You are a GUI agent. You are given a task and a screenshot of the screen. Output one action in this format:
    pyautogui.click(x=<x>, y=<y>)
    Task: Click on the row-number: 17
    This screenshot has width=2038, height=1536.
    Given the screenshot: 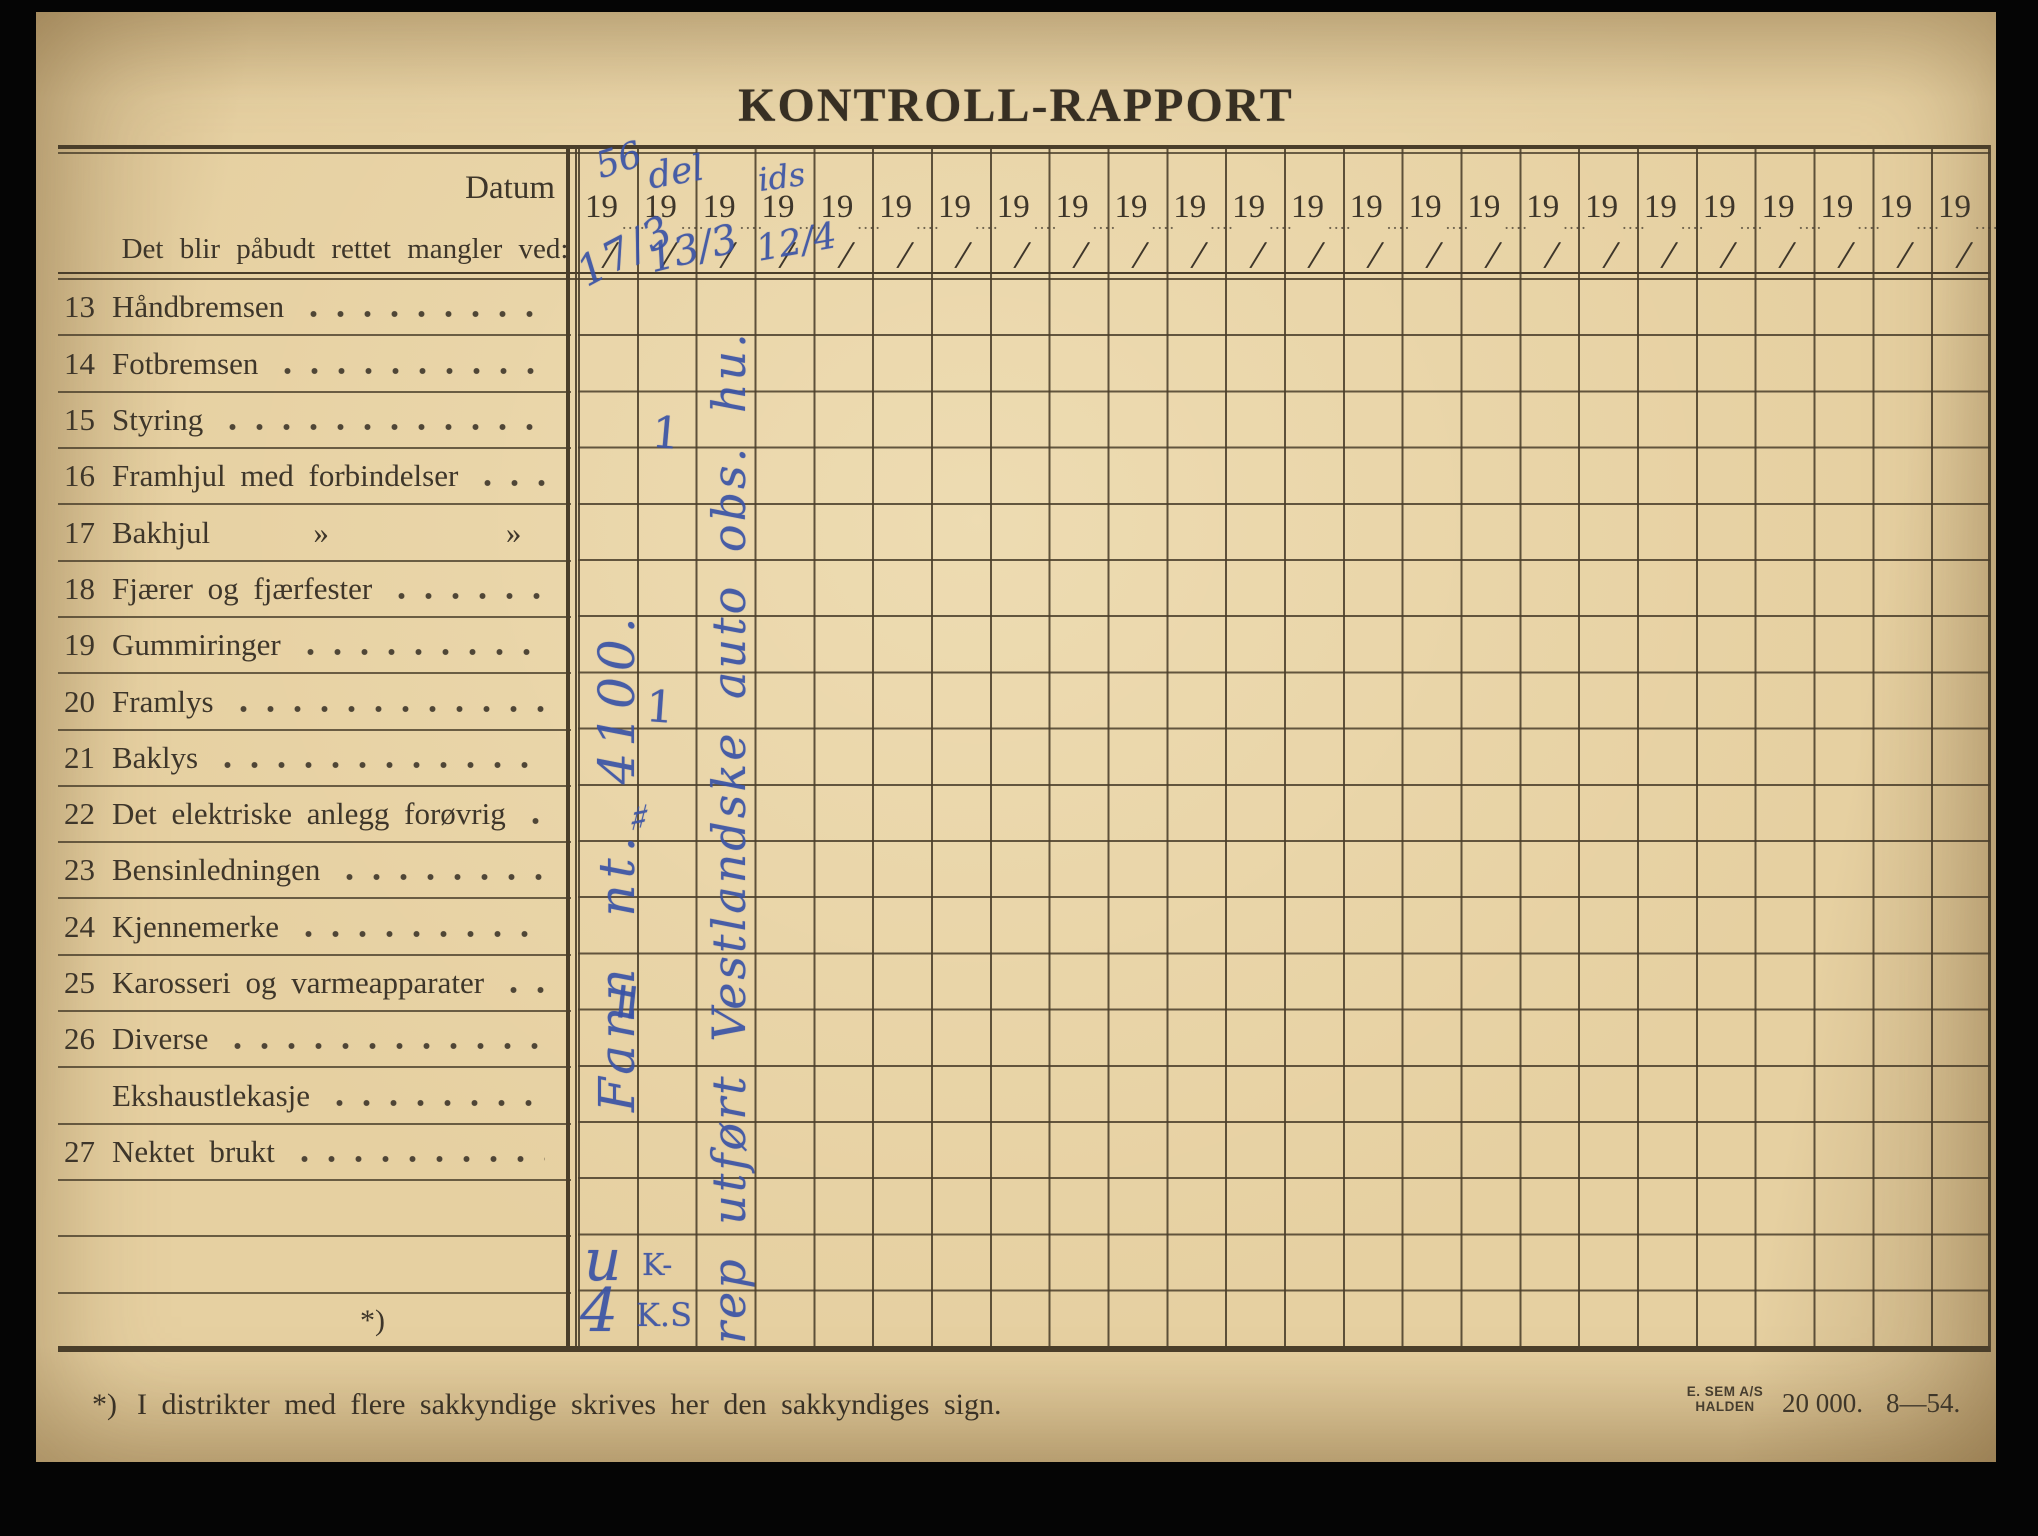 What is the action you would take?
    pyautogui.click(x=79, y=532)
    